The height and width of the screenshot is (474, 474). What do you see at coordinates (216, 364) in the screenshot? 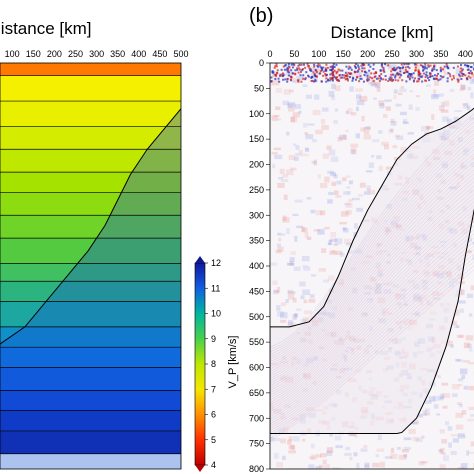
I see `colorbar: 4 5 6 7 8 9 10 11 12 V_P [km/s]` at bounding box center [216, 364].